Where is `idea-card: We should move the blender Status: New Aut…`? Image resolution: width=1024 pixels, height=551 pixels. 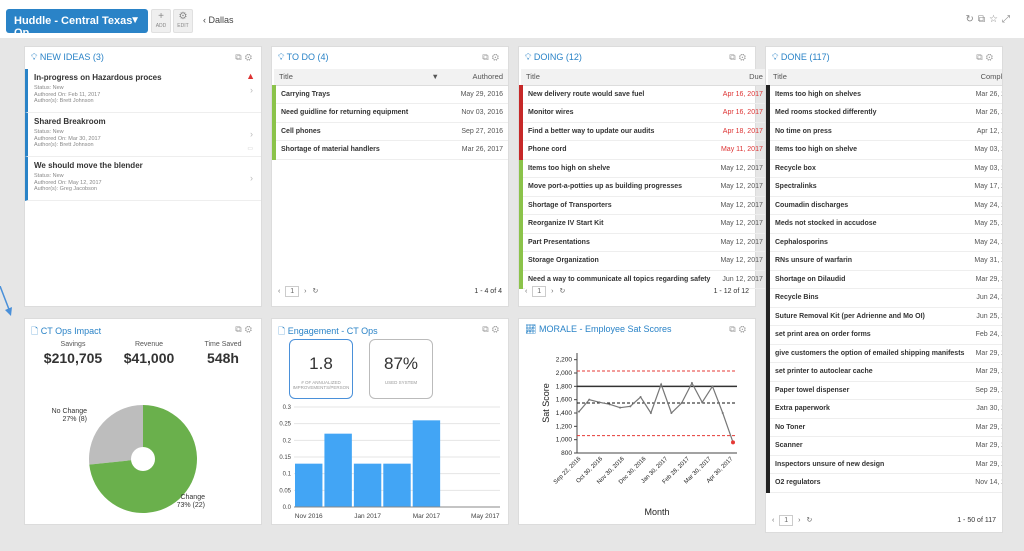 idea-card: We should move the blender Status: New Aut… is located at coordinates (143, 179).